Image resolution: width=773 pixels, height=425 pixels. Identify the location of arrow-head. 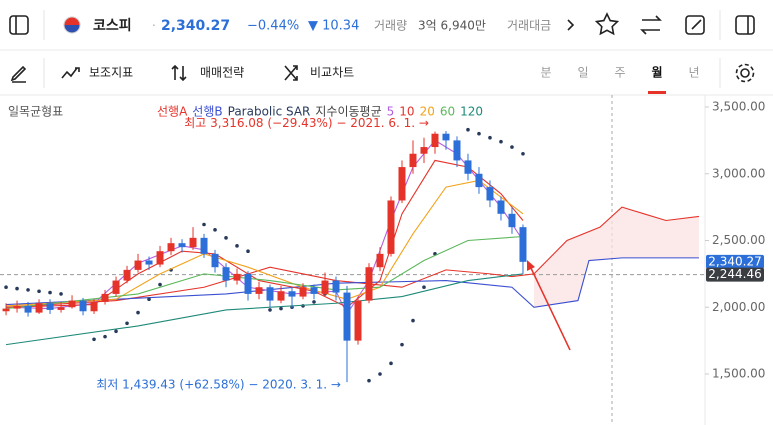
(531, 265).